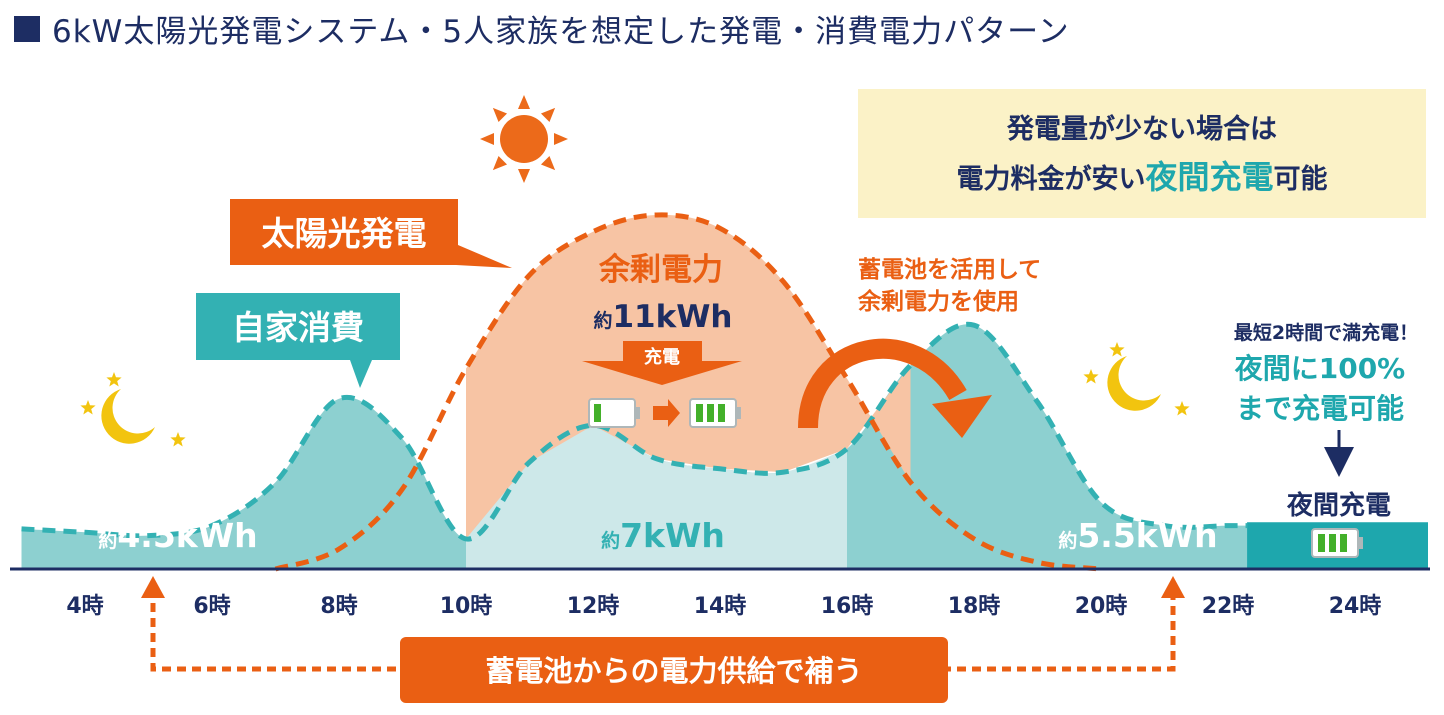  Describe the element at coordinates (466, 606) in the screenshot. I see `x-tick-label: 10時` at that location.